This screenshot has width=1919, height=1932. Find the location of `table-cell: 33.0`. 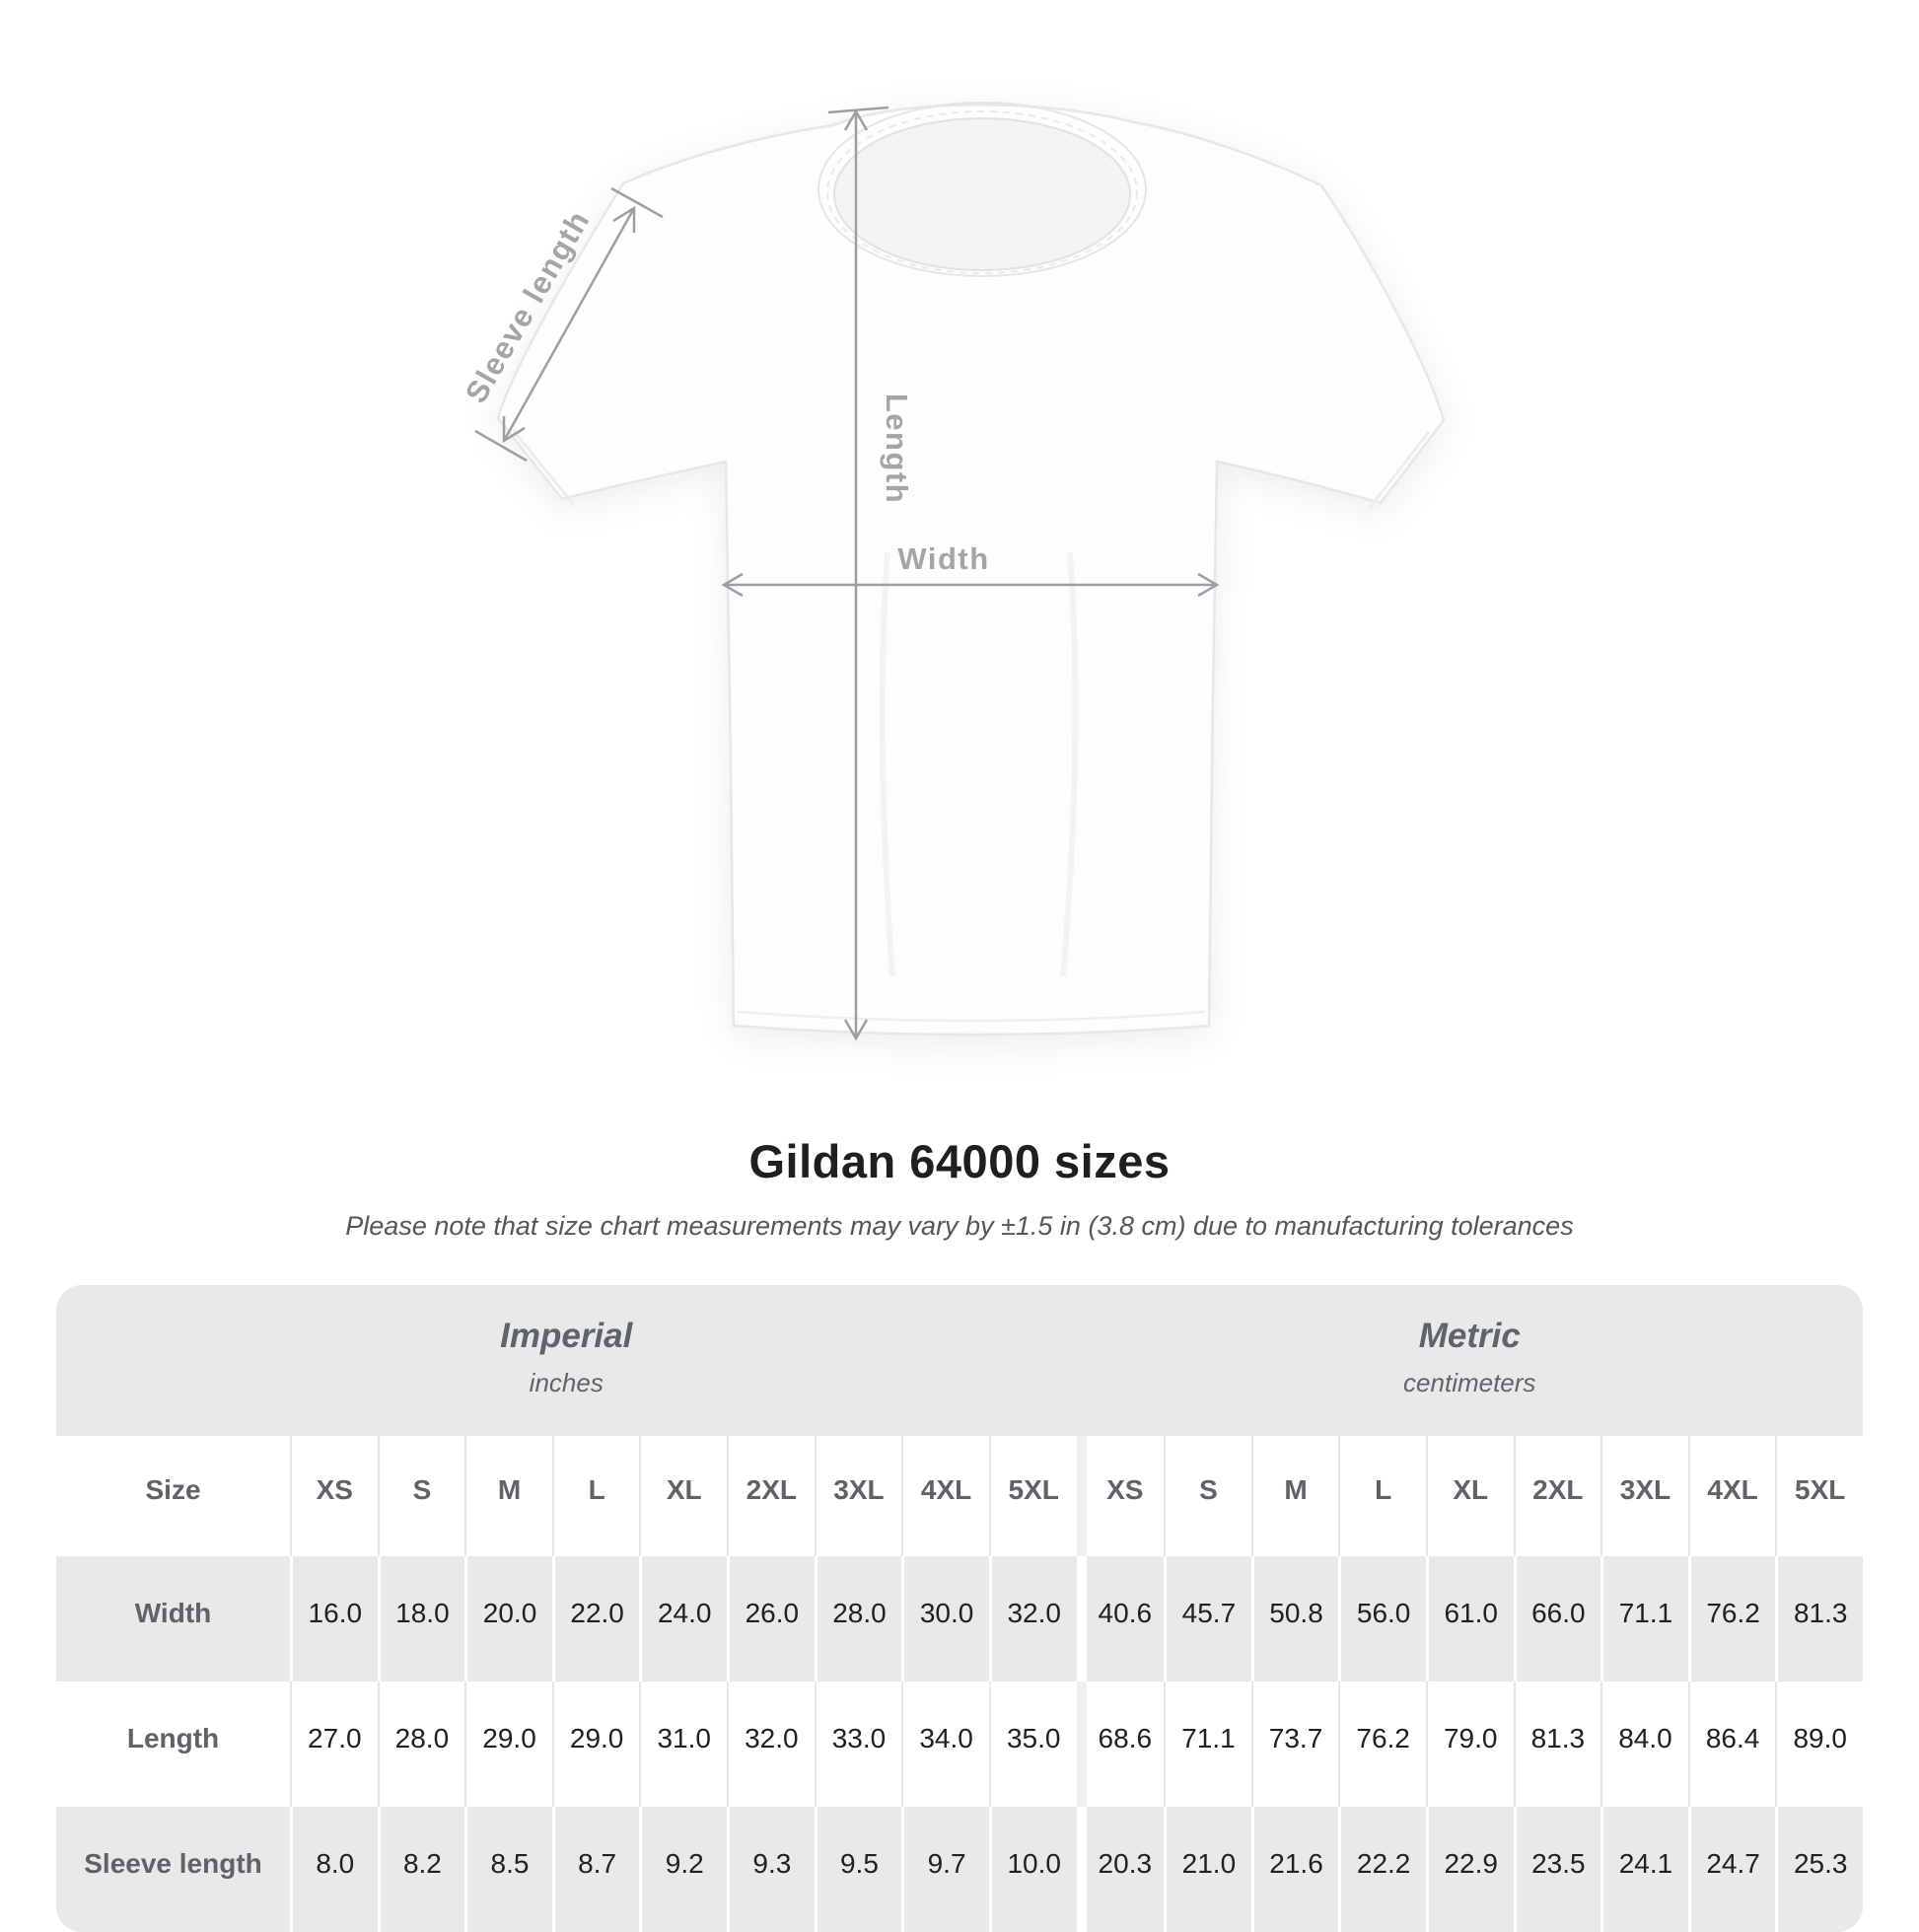

table-cell: 33.0 is located at coordinates (858, 1744).